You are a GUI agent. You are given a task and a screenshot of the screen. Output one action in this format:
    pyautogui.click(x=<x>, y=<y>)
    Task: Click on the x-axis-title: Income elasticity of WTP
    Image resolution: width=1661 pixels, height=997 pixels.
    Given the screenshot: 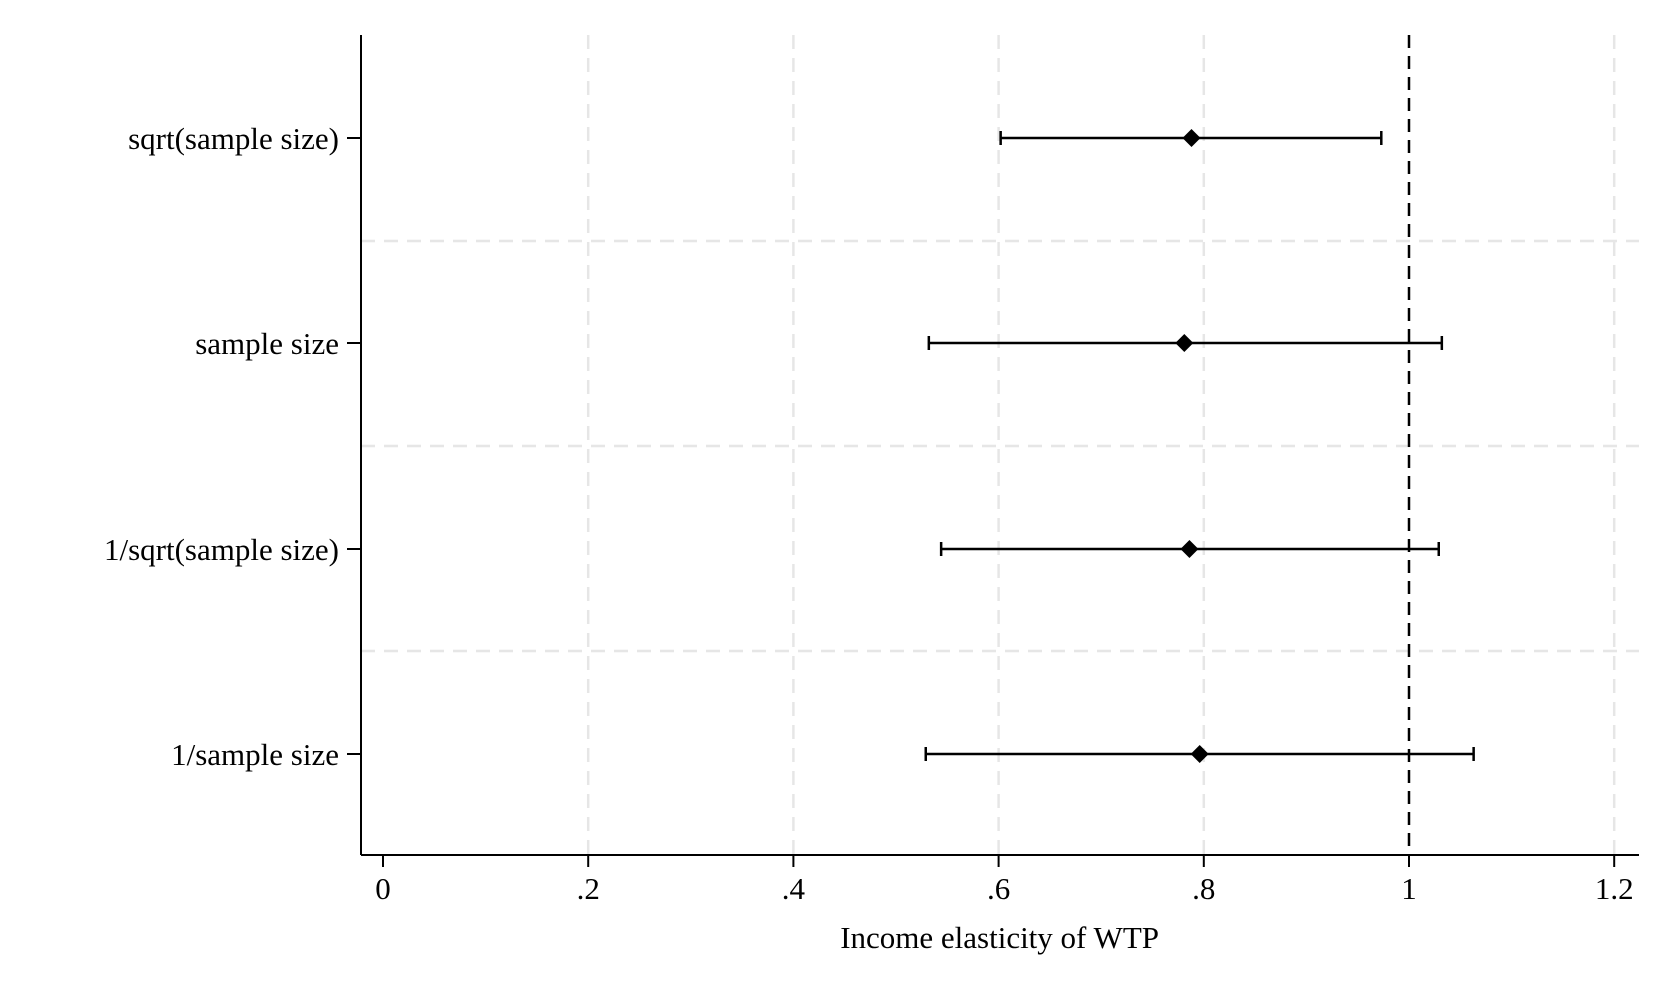 What is the action you would take?
    pyautogui.click(x=999, y=937)
    